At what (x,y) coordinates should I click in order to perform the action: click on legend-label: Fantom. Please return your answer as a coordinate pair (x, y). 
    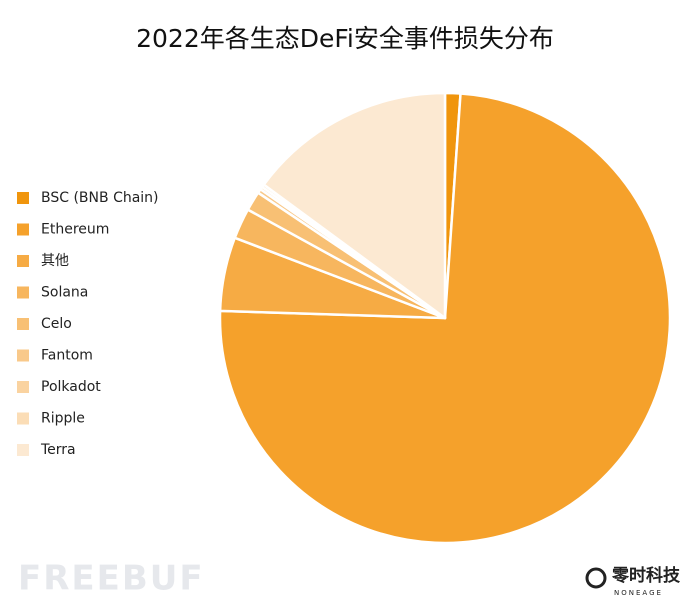
    Looking at the image, I should click on (67, 356).